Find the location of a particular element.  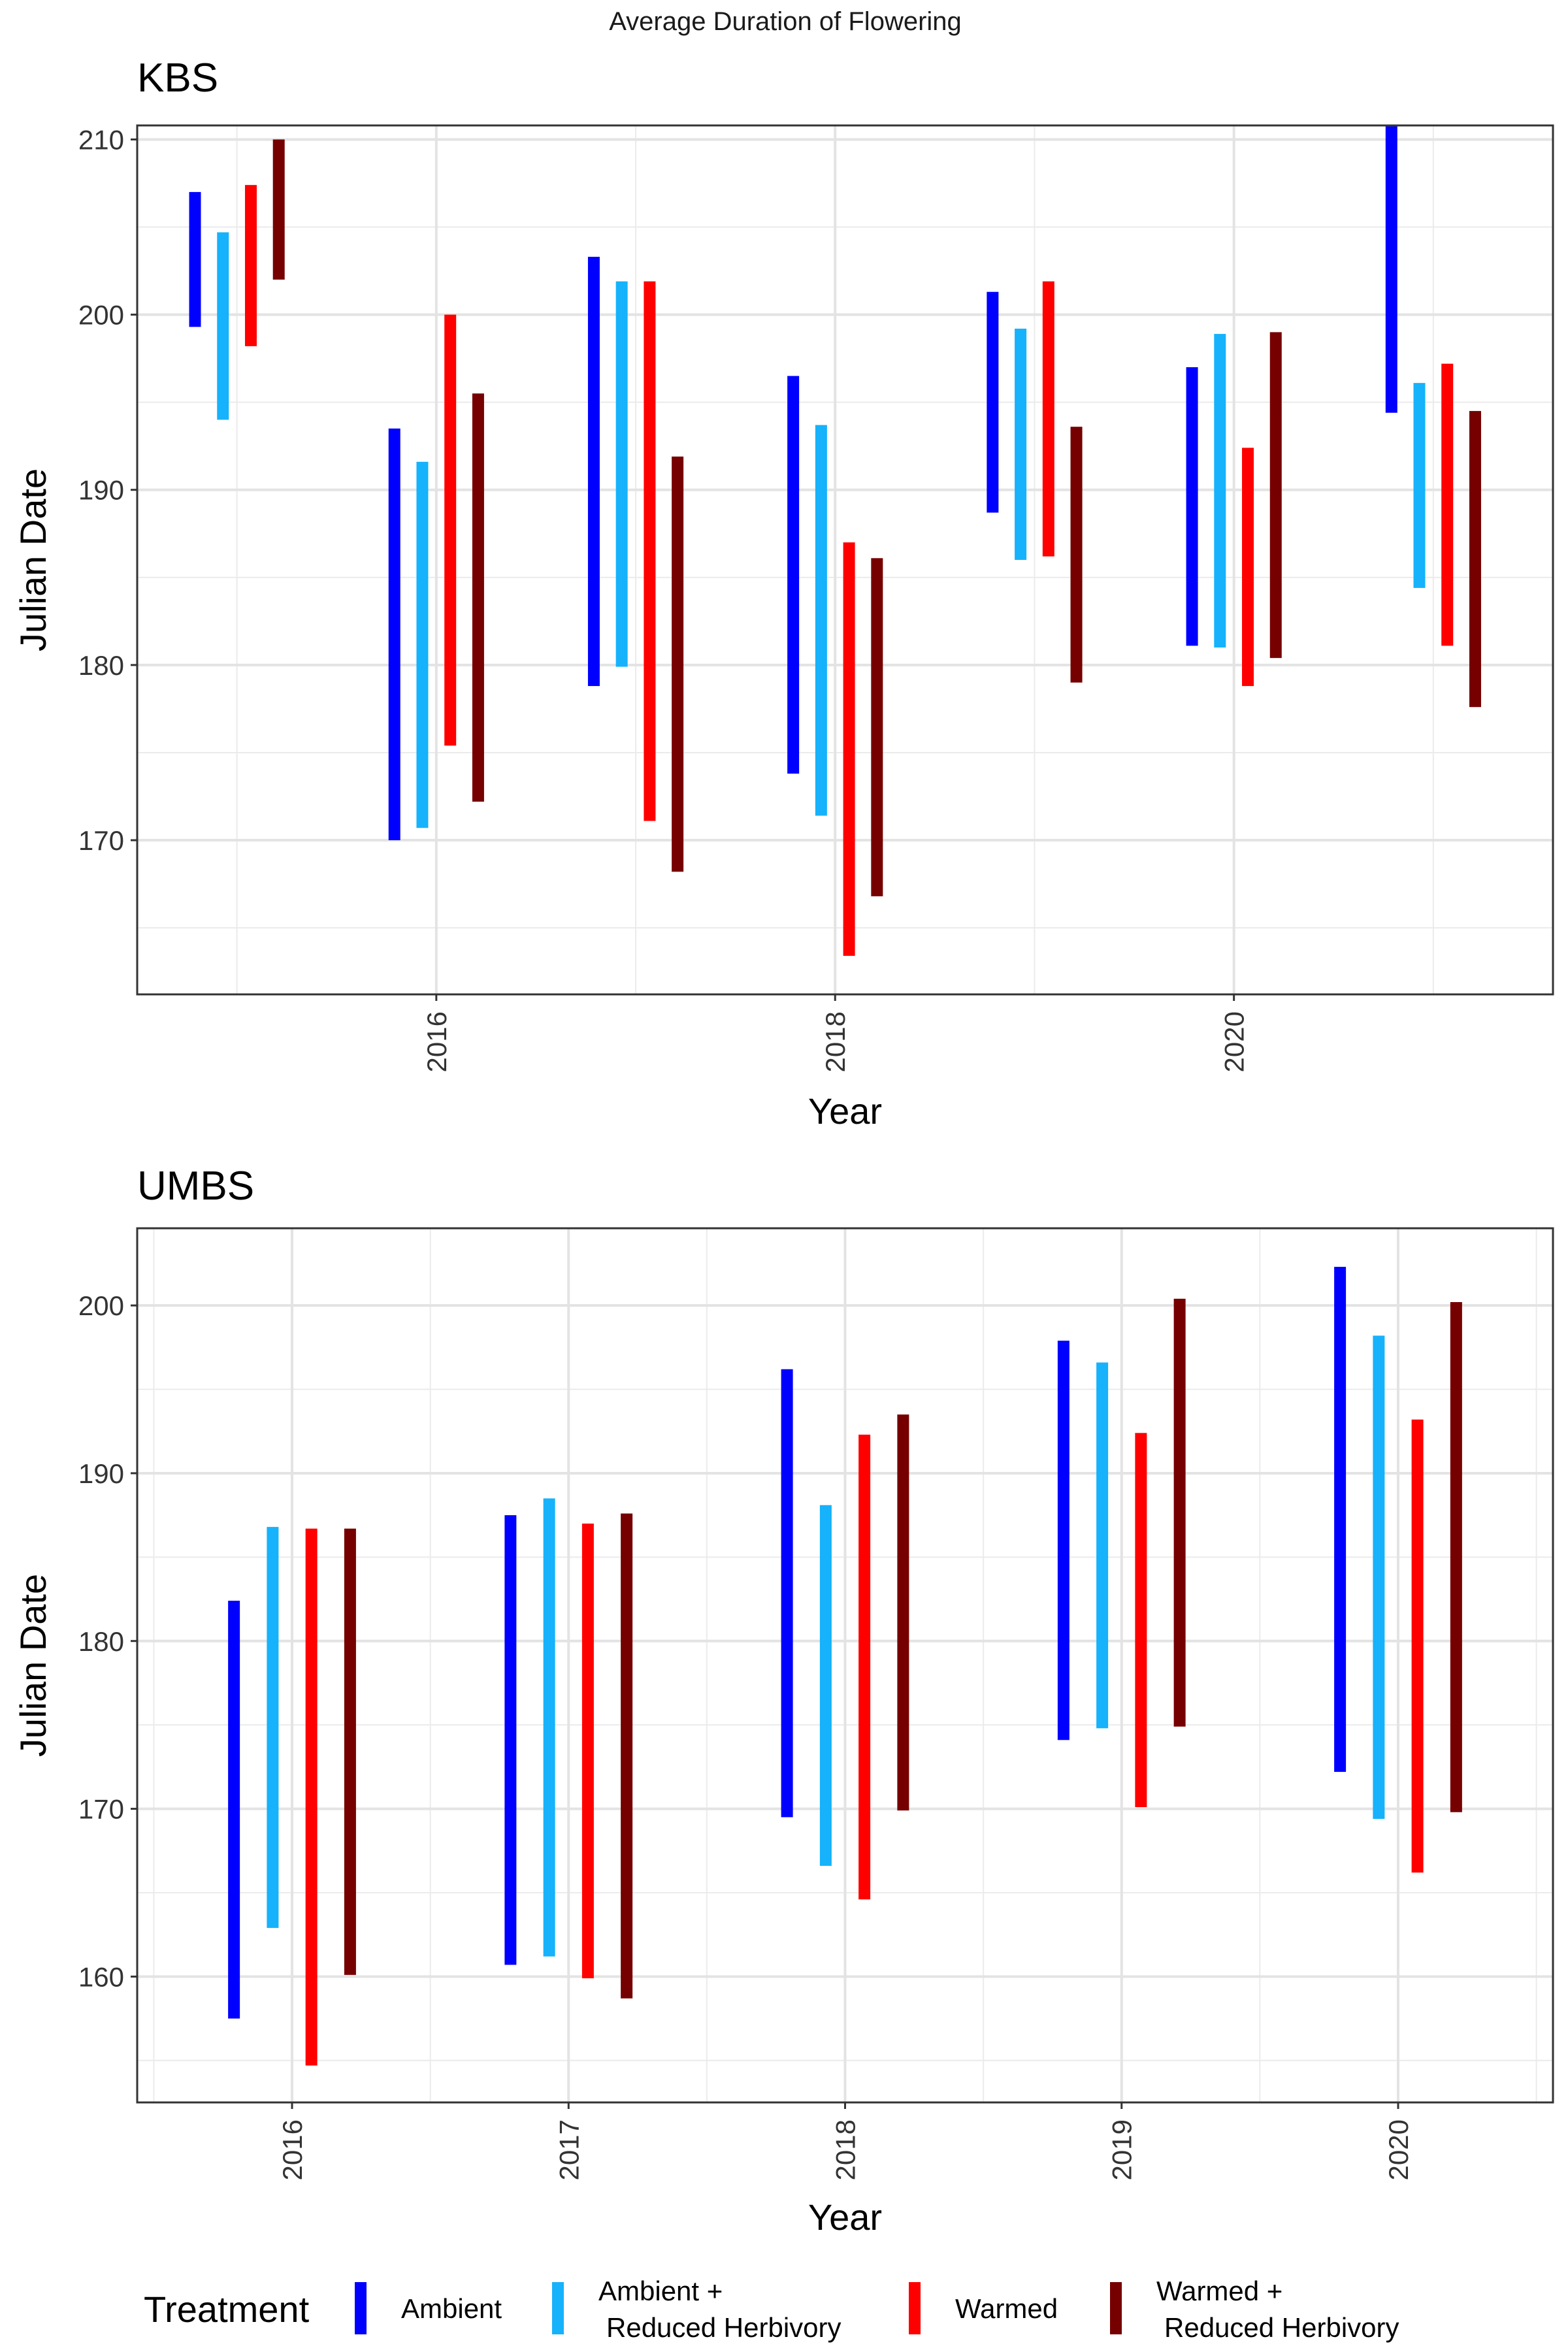

figure-title: Average Duration of Flowering is located at coordinates (785, 21).